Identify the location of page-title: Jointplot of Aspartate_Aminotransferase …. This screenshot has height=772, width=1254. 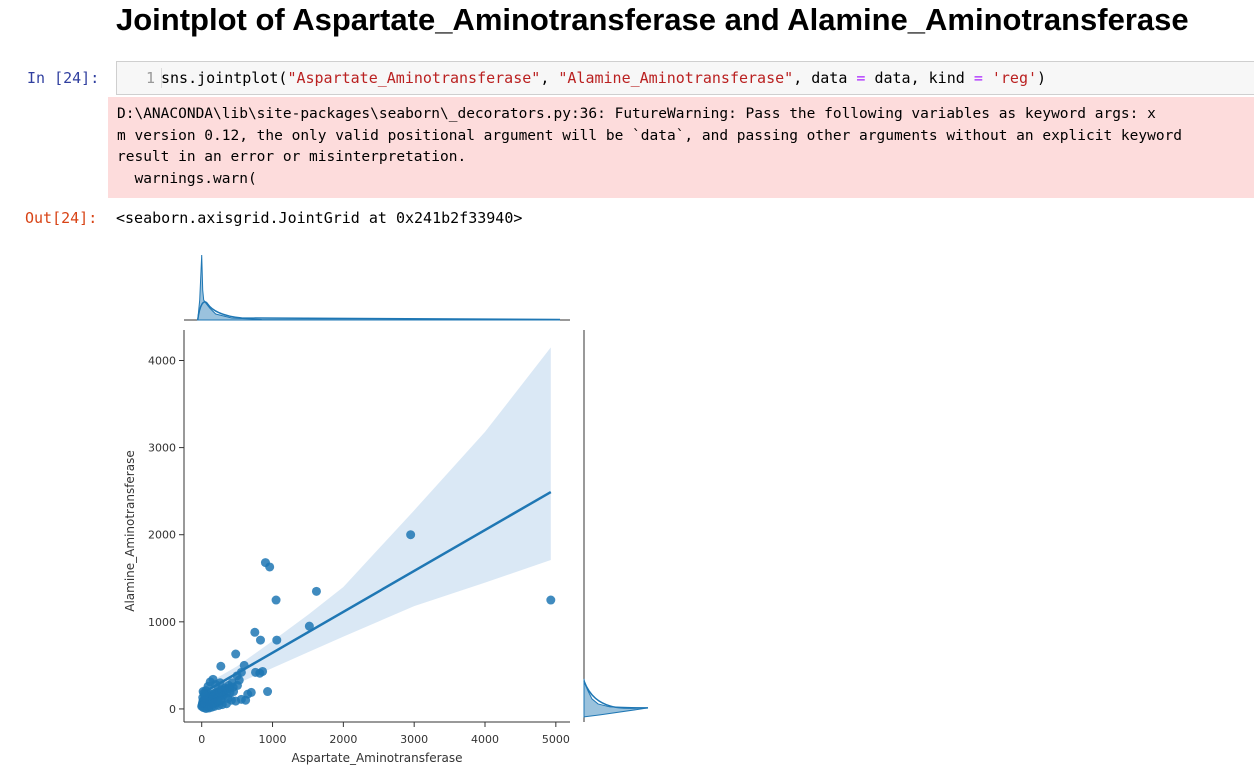
(652, 19).